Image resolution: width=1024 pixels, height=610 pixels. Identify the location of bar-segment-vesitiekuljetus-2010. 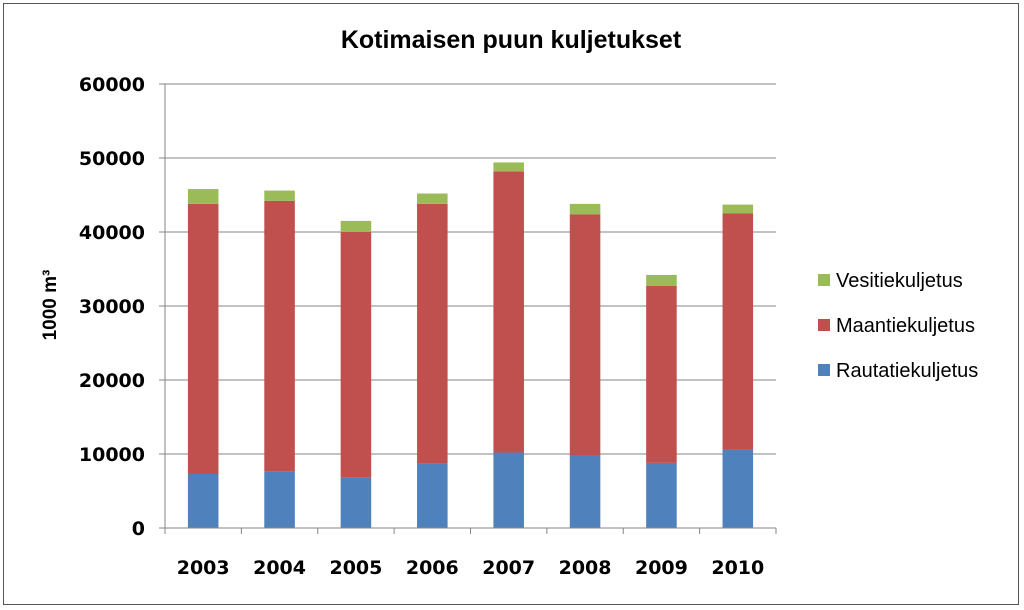
(738, 209).